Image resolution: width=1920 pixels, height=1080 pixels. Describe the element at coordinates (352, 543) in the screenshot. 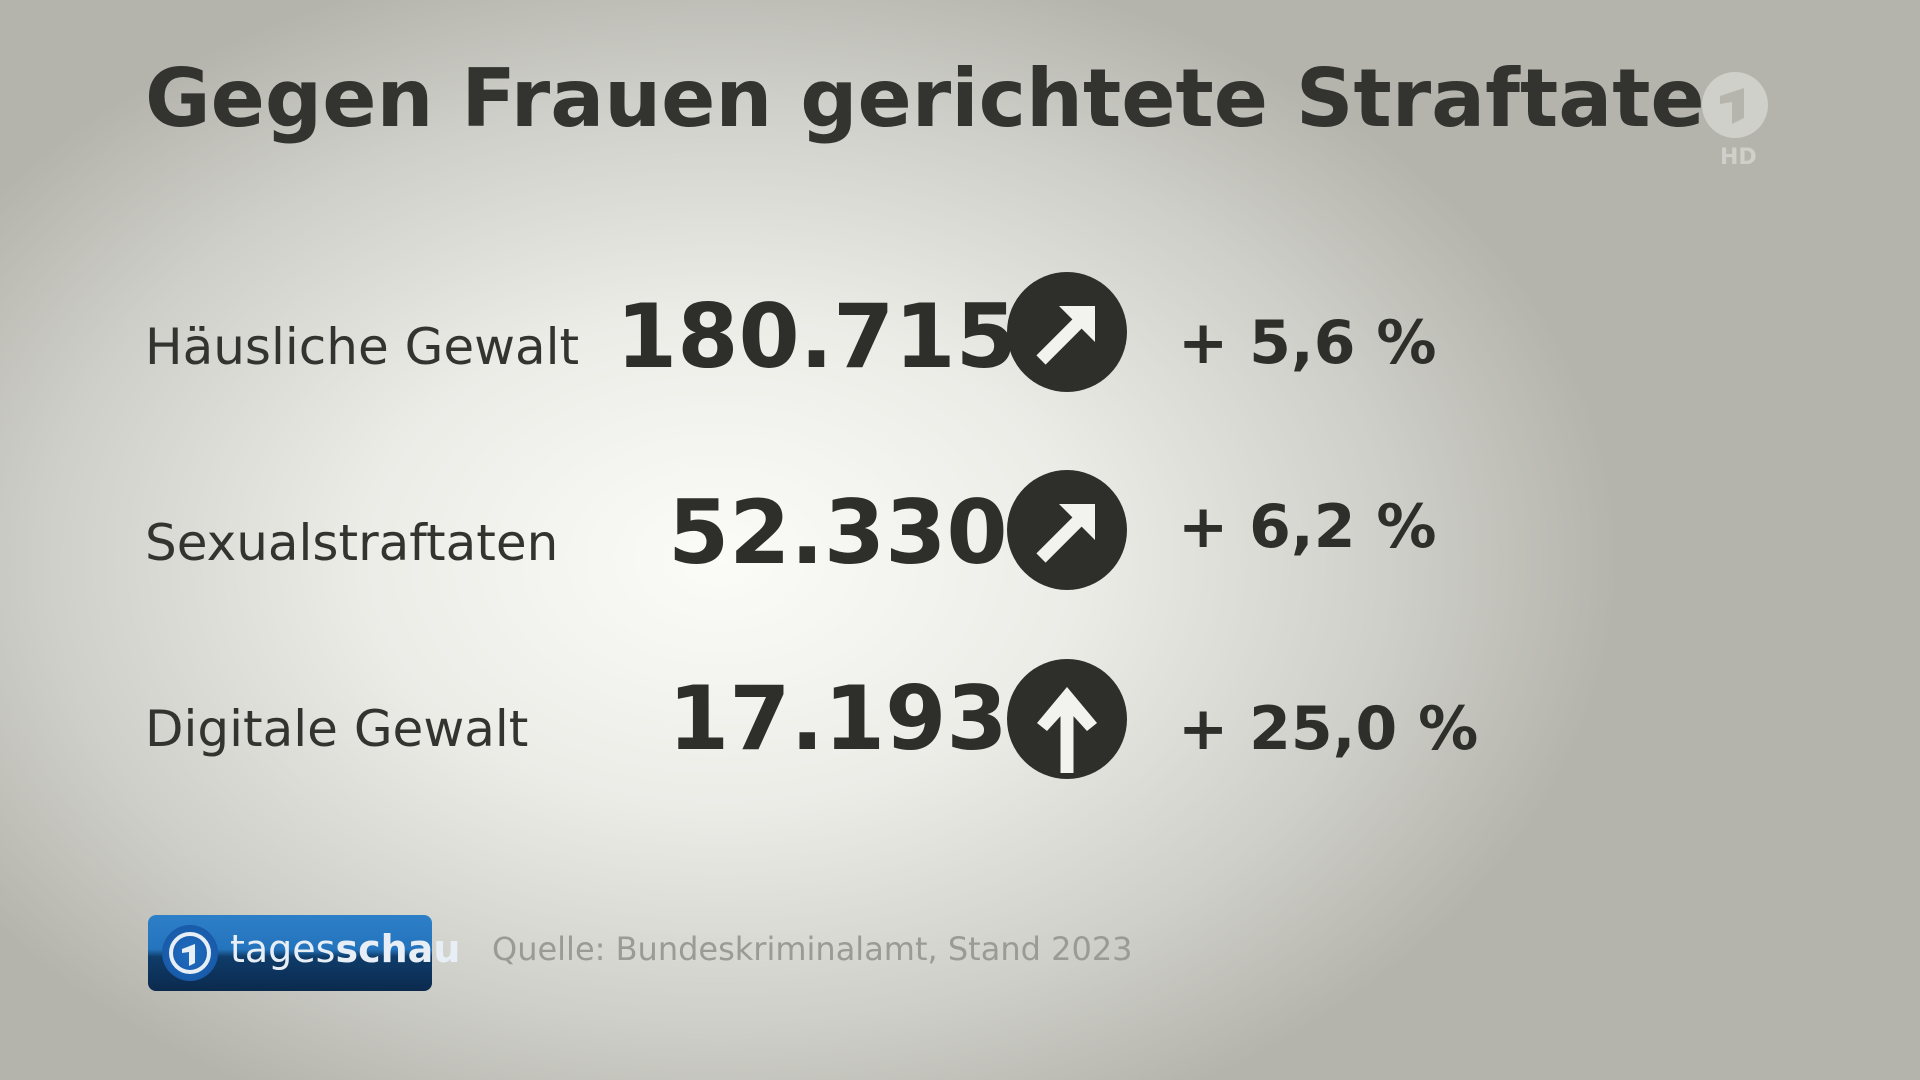

I see `row-label: Sexualstraftaten` at that location.